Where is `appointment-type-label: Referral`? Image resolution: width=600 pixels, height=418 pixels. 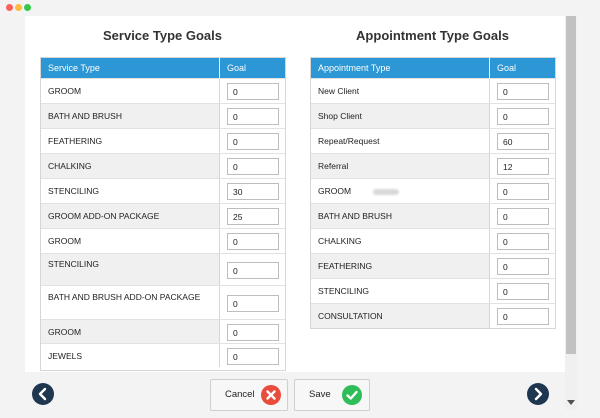 appointment-type-label: Referral is located at coordinates (333, 166).